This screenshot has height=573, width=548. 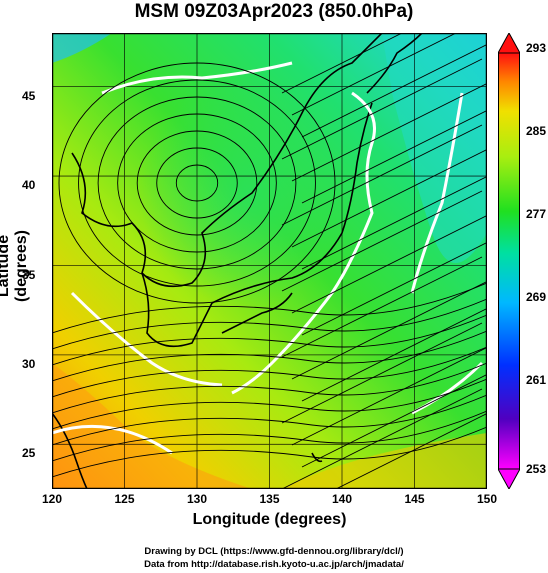 I want to click on colorbar-tick: 253, so click(x=536, y=469).